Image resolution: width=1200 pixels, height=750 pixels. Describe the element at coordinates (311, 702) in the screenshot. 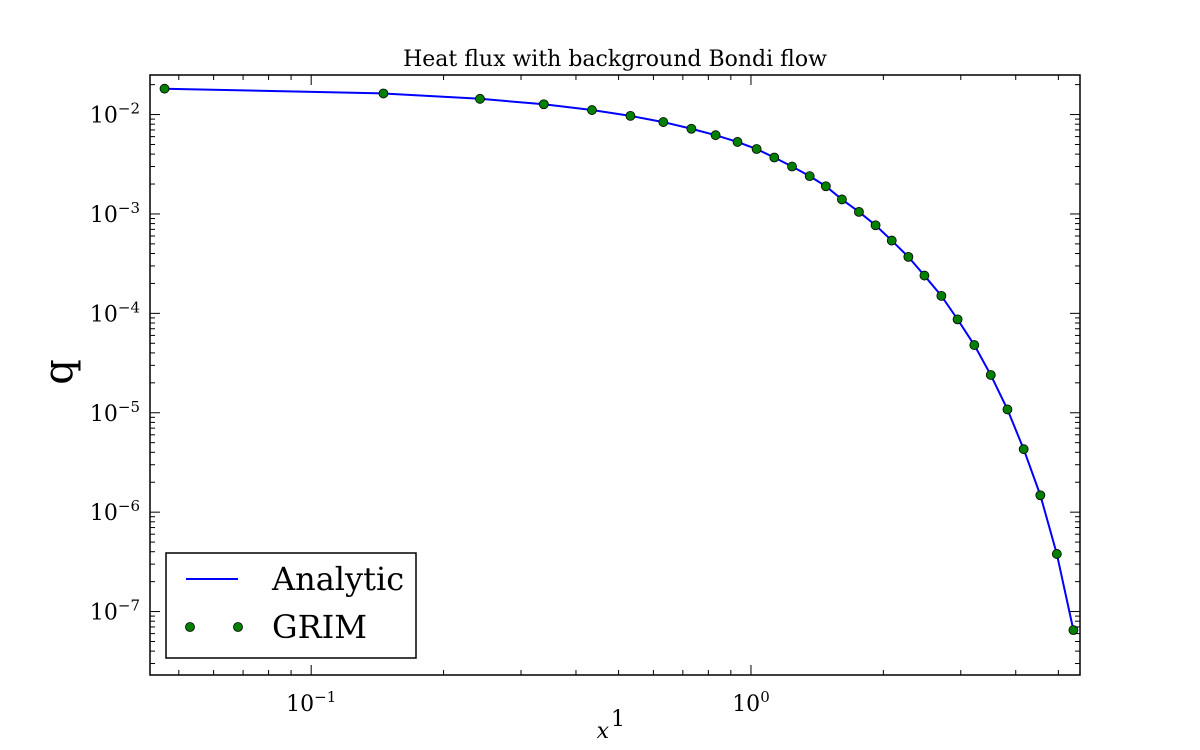

I see `x-tick-label: 10⁻¹` at that location.